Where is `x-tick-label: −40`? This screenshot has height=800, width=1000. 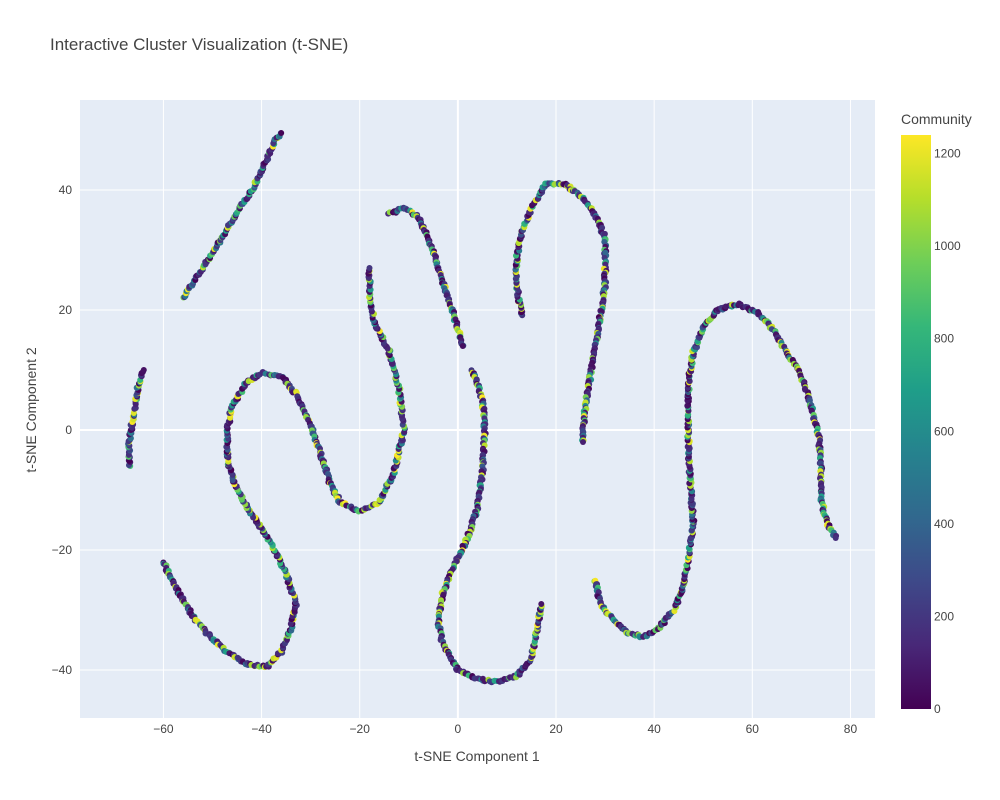 x-tick-label: −40 is located at coordinates (261, 729).